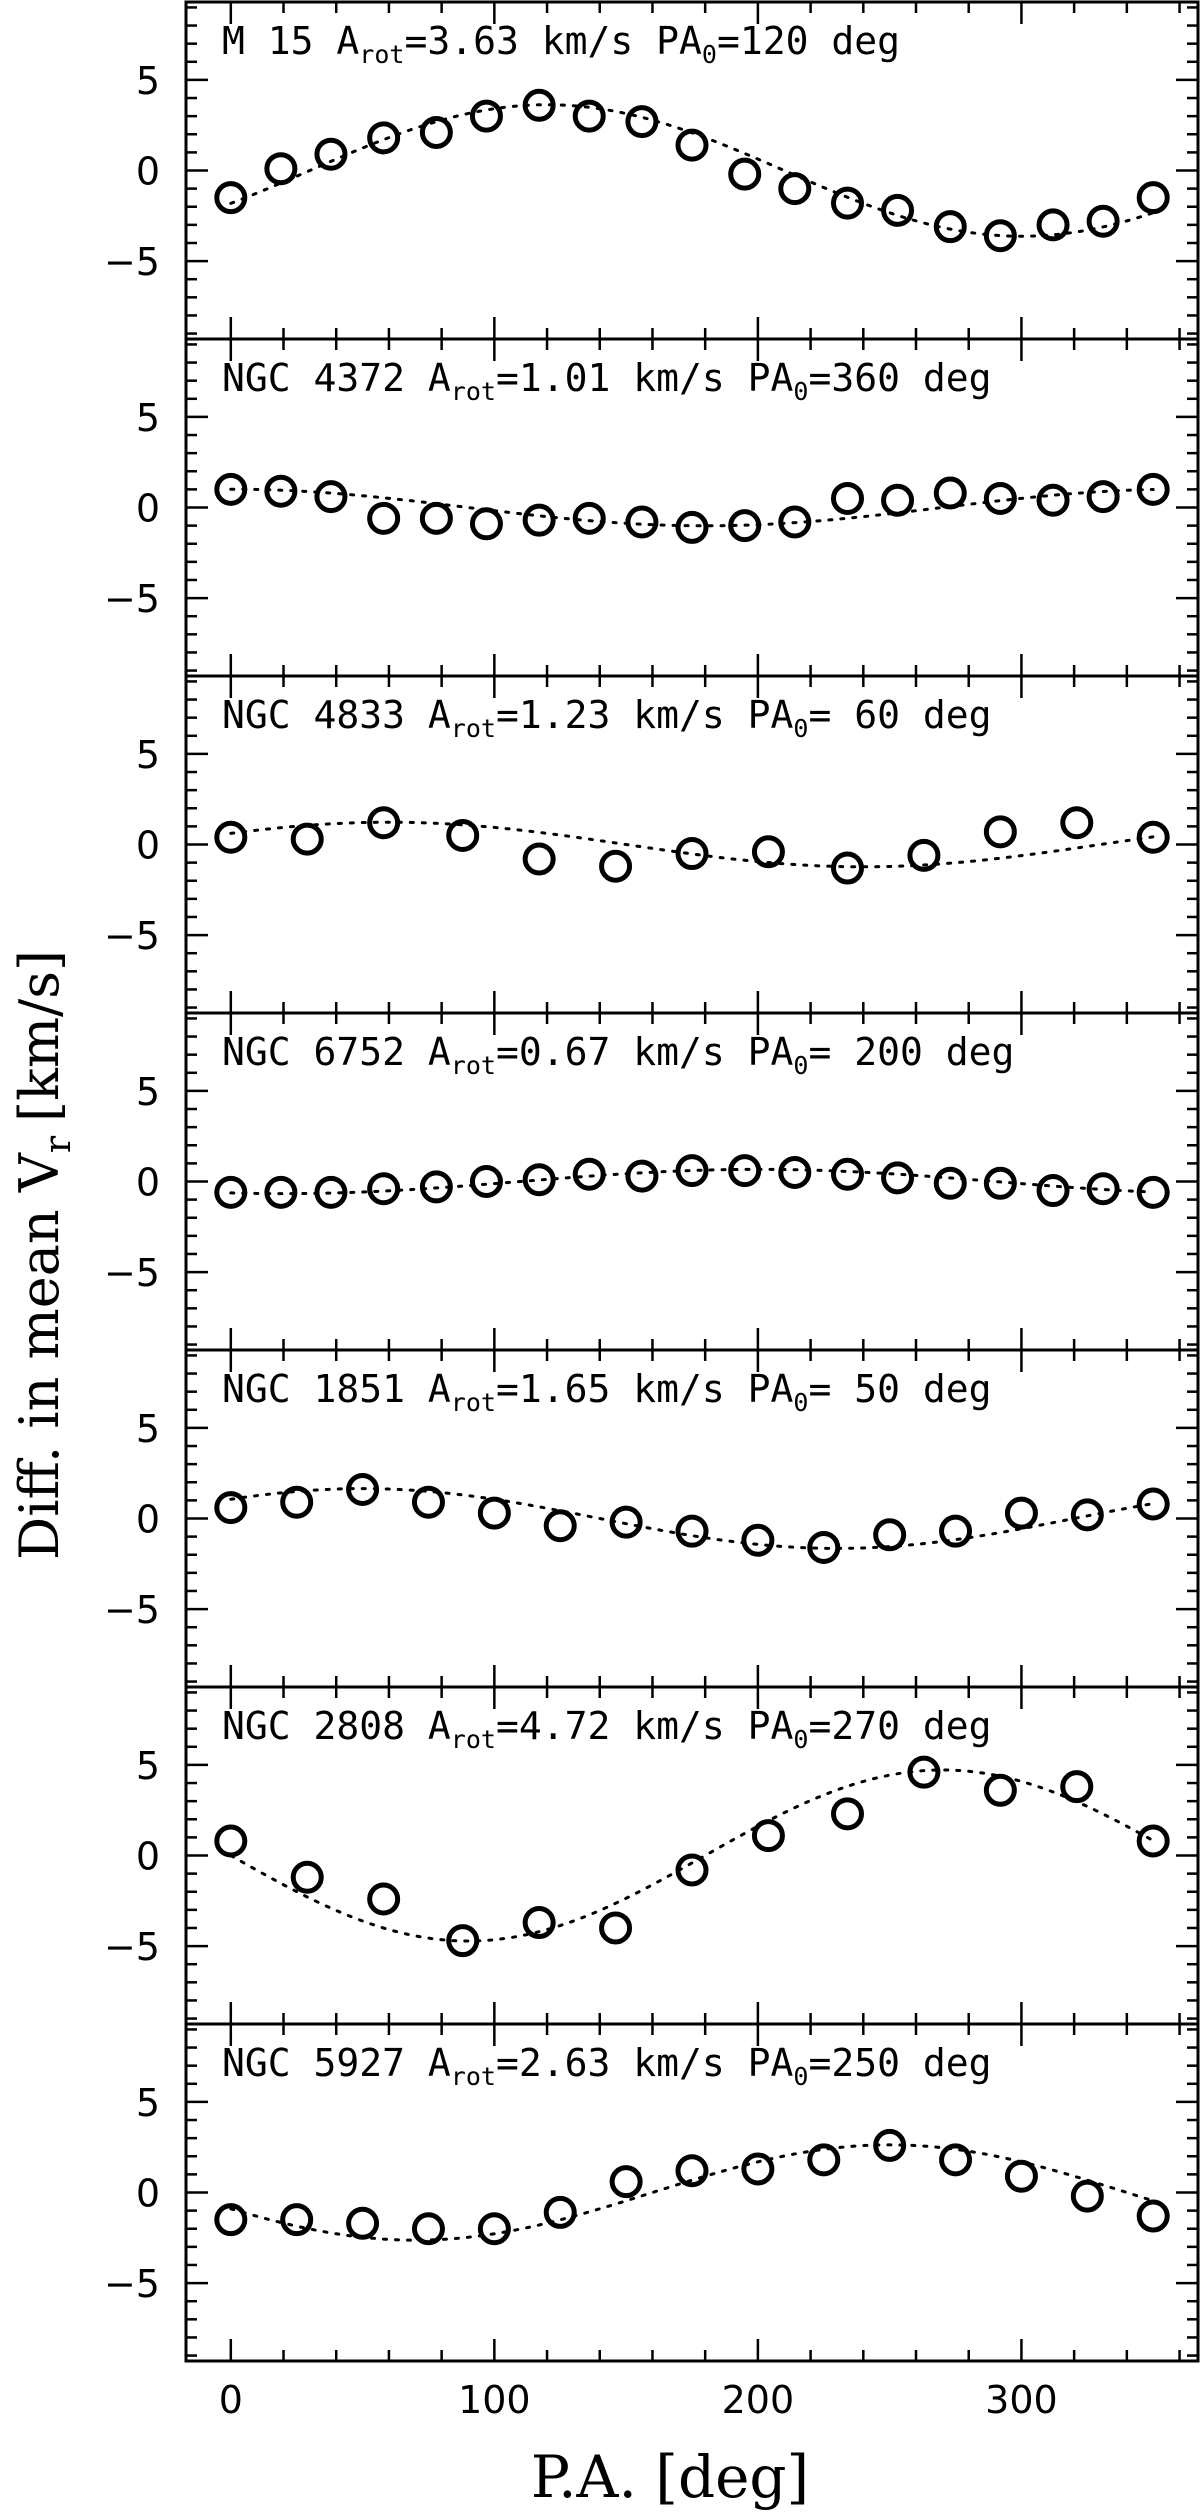  What do you see at coordinates (439, 1052) in the screenshot?
I see `amplitude-symbol: A` at bounding box center [439, 1052].